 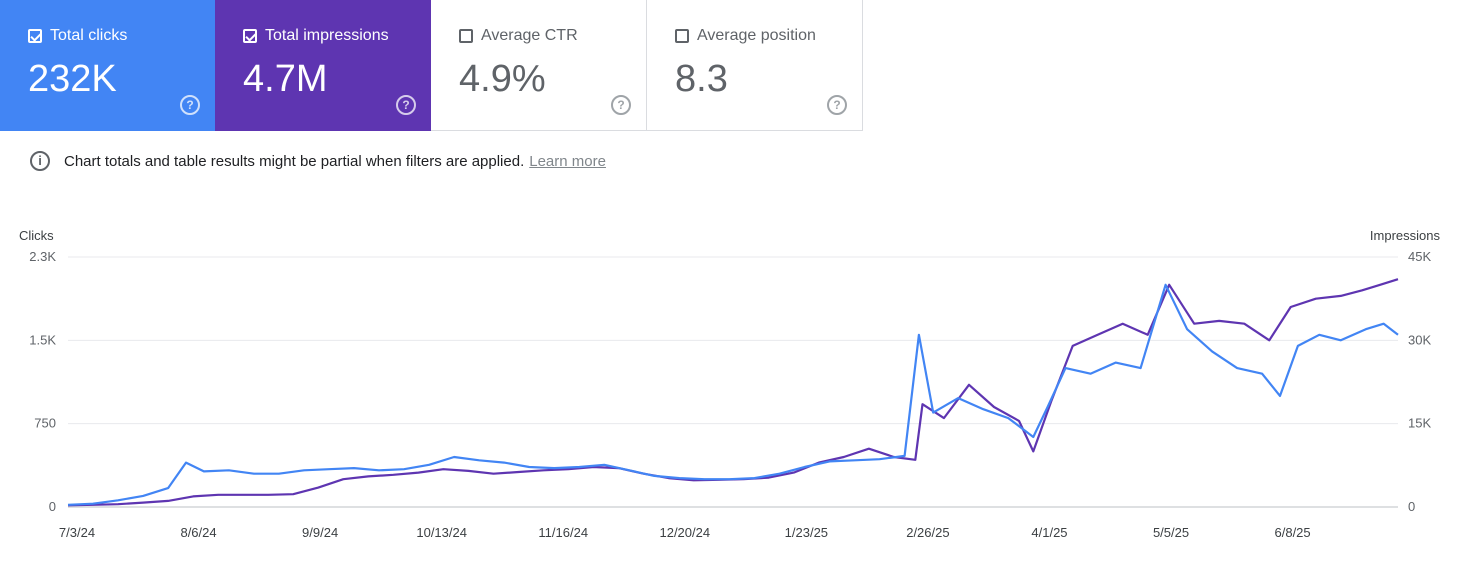 I want to click on right-tick-label: 45K, so click(x=1419, y=256).